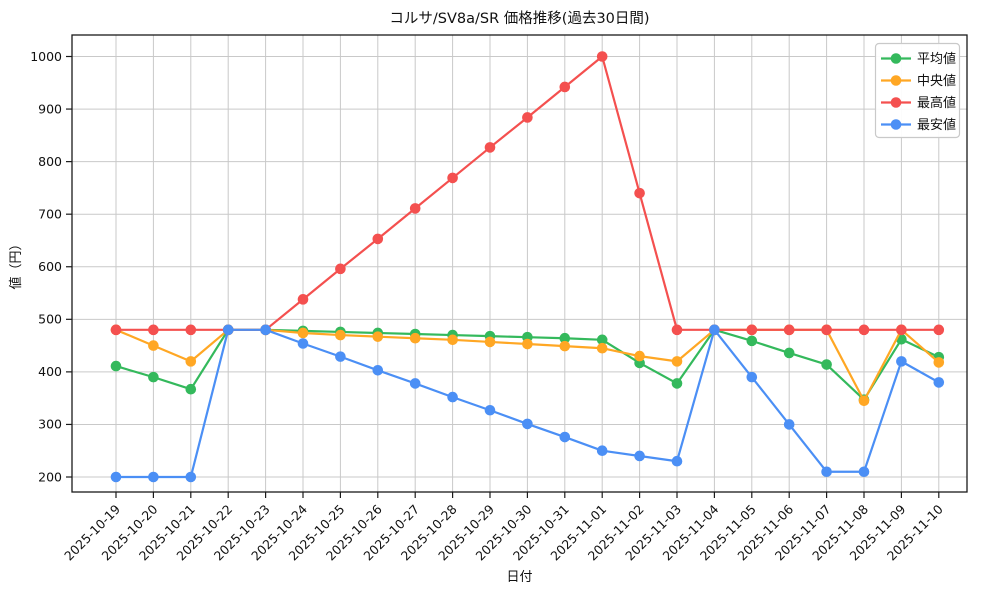 This screenshot has height=600, width=1000. Describe the element at coordinates (50, 424) in the screenshot. I see `y-tick-label: 300` at that location.